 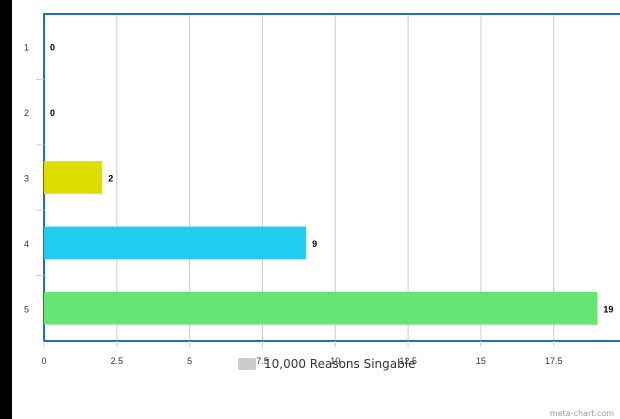 I want to click on data-label: 2, so click(x=110, y=179).